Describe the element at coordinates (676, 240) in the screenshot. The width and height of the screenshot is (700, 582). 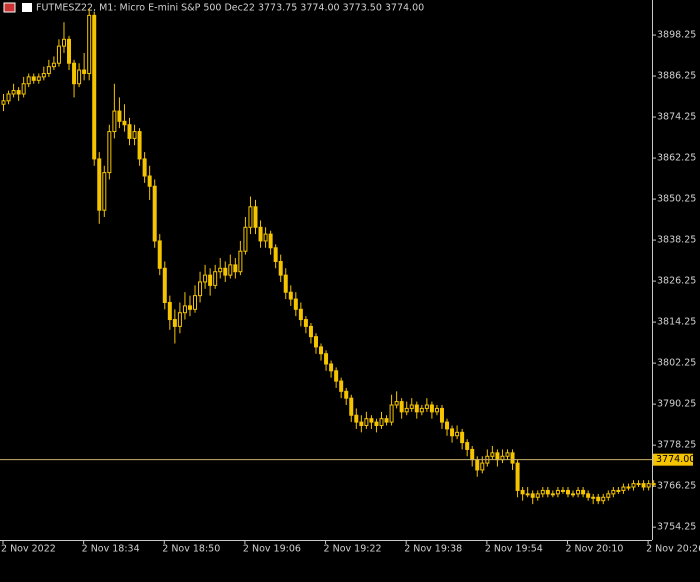
I see `y-tick-label: 3838.25` at that location.